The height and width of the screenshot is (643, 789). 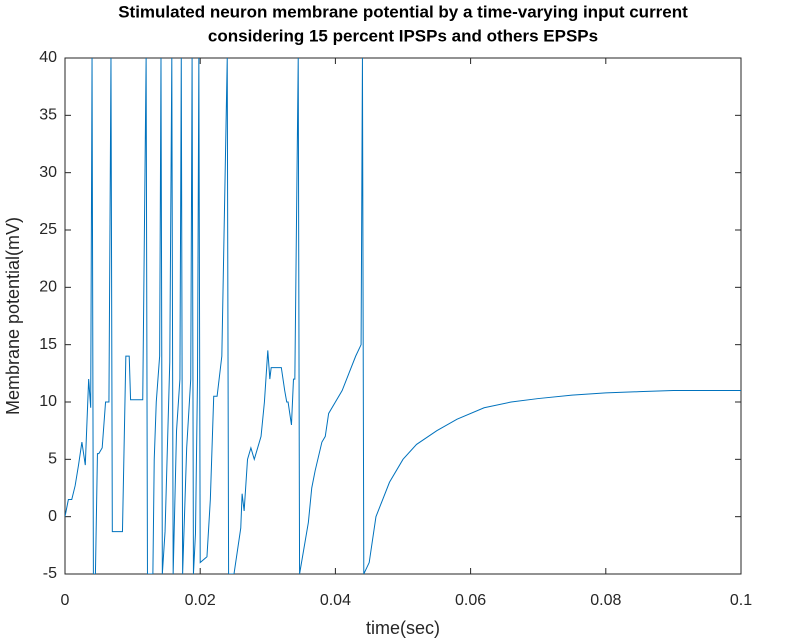 What do you see at coordinates (403, 628) in the screenshot?
I see `x-axis-label: time(sec)` at bounding box center [403, 628].